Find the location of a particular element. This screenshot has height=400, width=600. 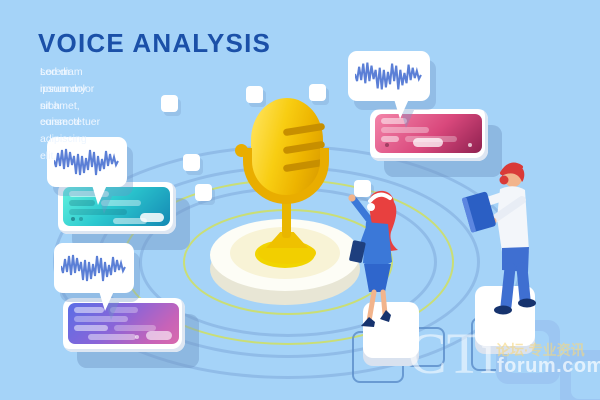

watermark-tagline: 论坛·专业资讯 is located at coordinates (540, 350).